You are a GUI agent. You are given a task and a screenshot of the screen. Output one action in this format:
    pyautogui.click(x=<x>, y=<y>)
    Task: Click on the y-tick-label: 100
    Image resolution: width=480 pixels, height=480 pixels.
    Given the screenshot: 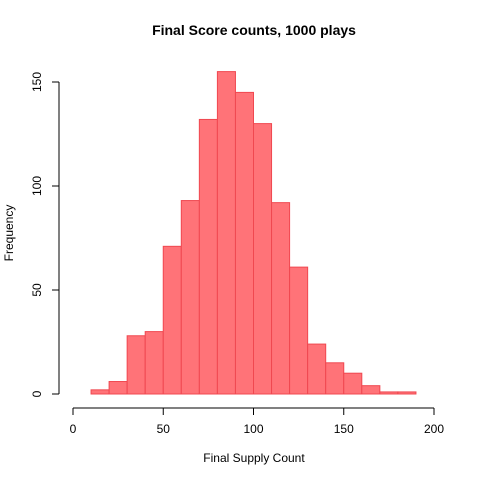 What is the action you would take?
    pyautogui.click(x=37, y=186)
    